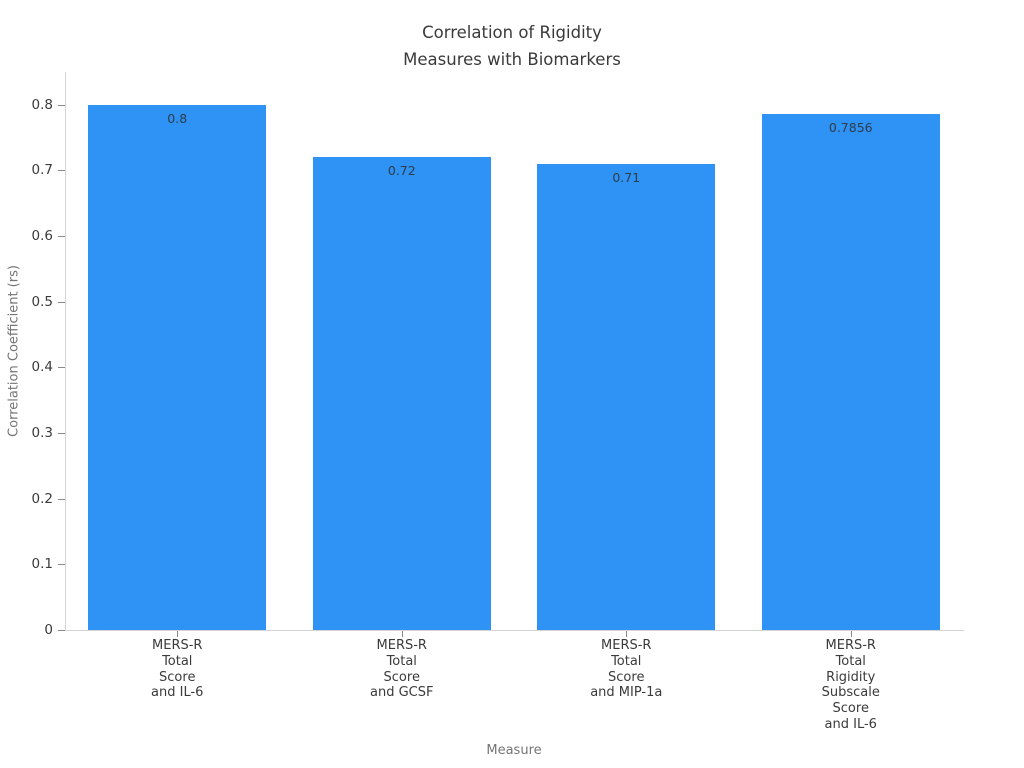 This screenshot has height=768, width=1024. What do you see at coordinates (177, 367) in the screenshot?
I see `bar: 0.8` at bounding box center [177, 367].